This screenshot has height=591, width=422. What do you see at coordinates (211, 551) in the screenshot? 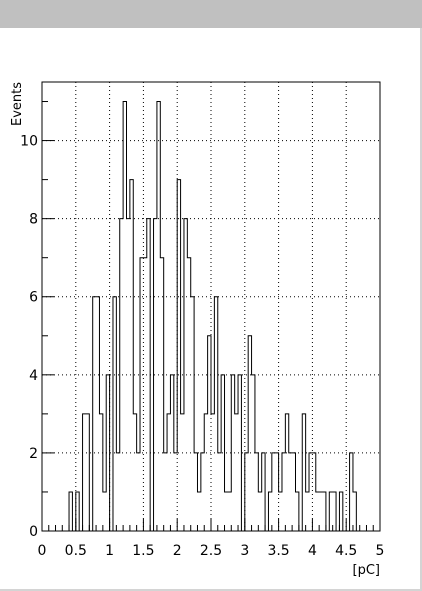
I see `x-tick-label: 2.5` at bounding box center [211, 551].